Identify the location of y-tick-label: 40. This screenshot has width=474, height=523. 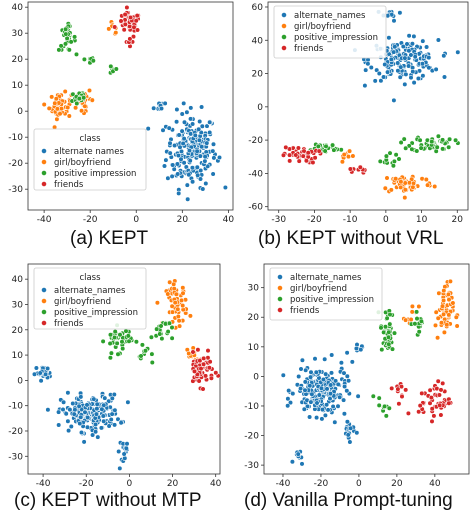
(258, 41).